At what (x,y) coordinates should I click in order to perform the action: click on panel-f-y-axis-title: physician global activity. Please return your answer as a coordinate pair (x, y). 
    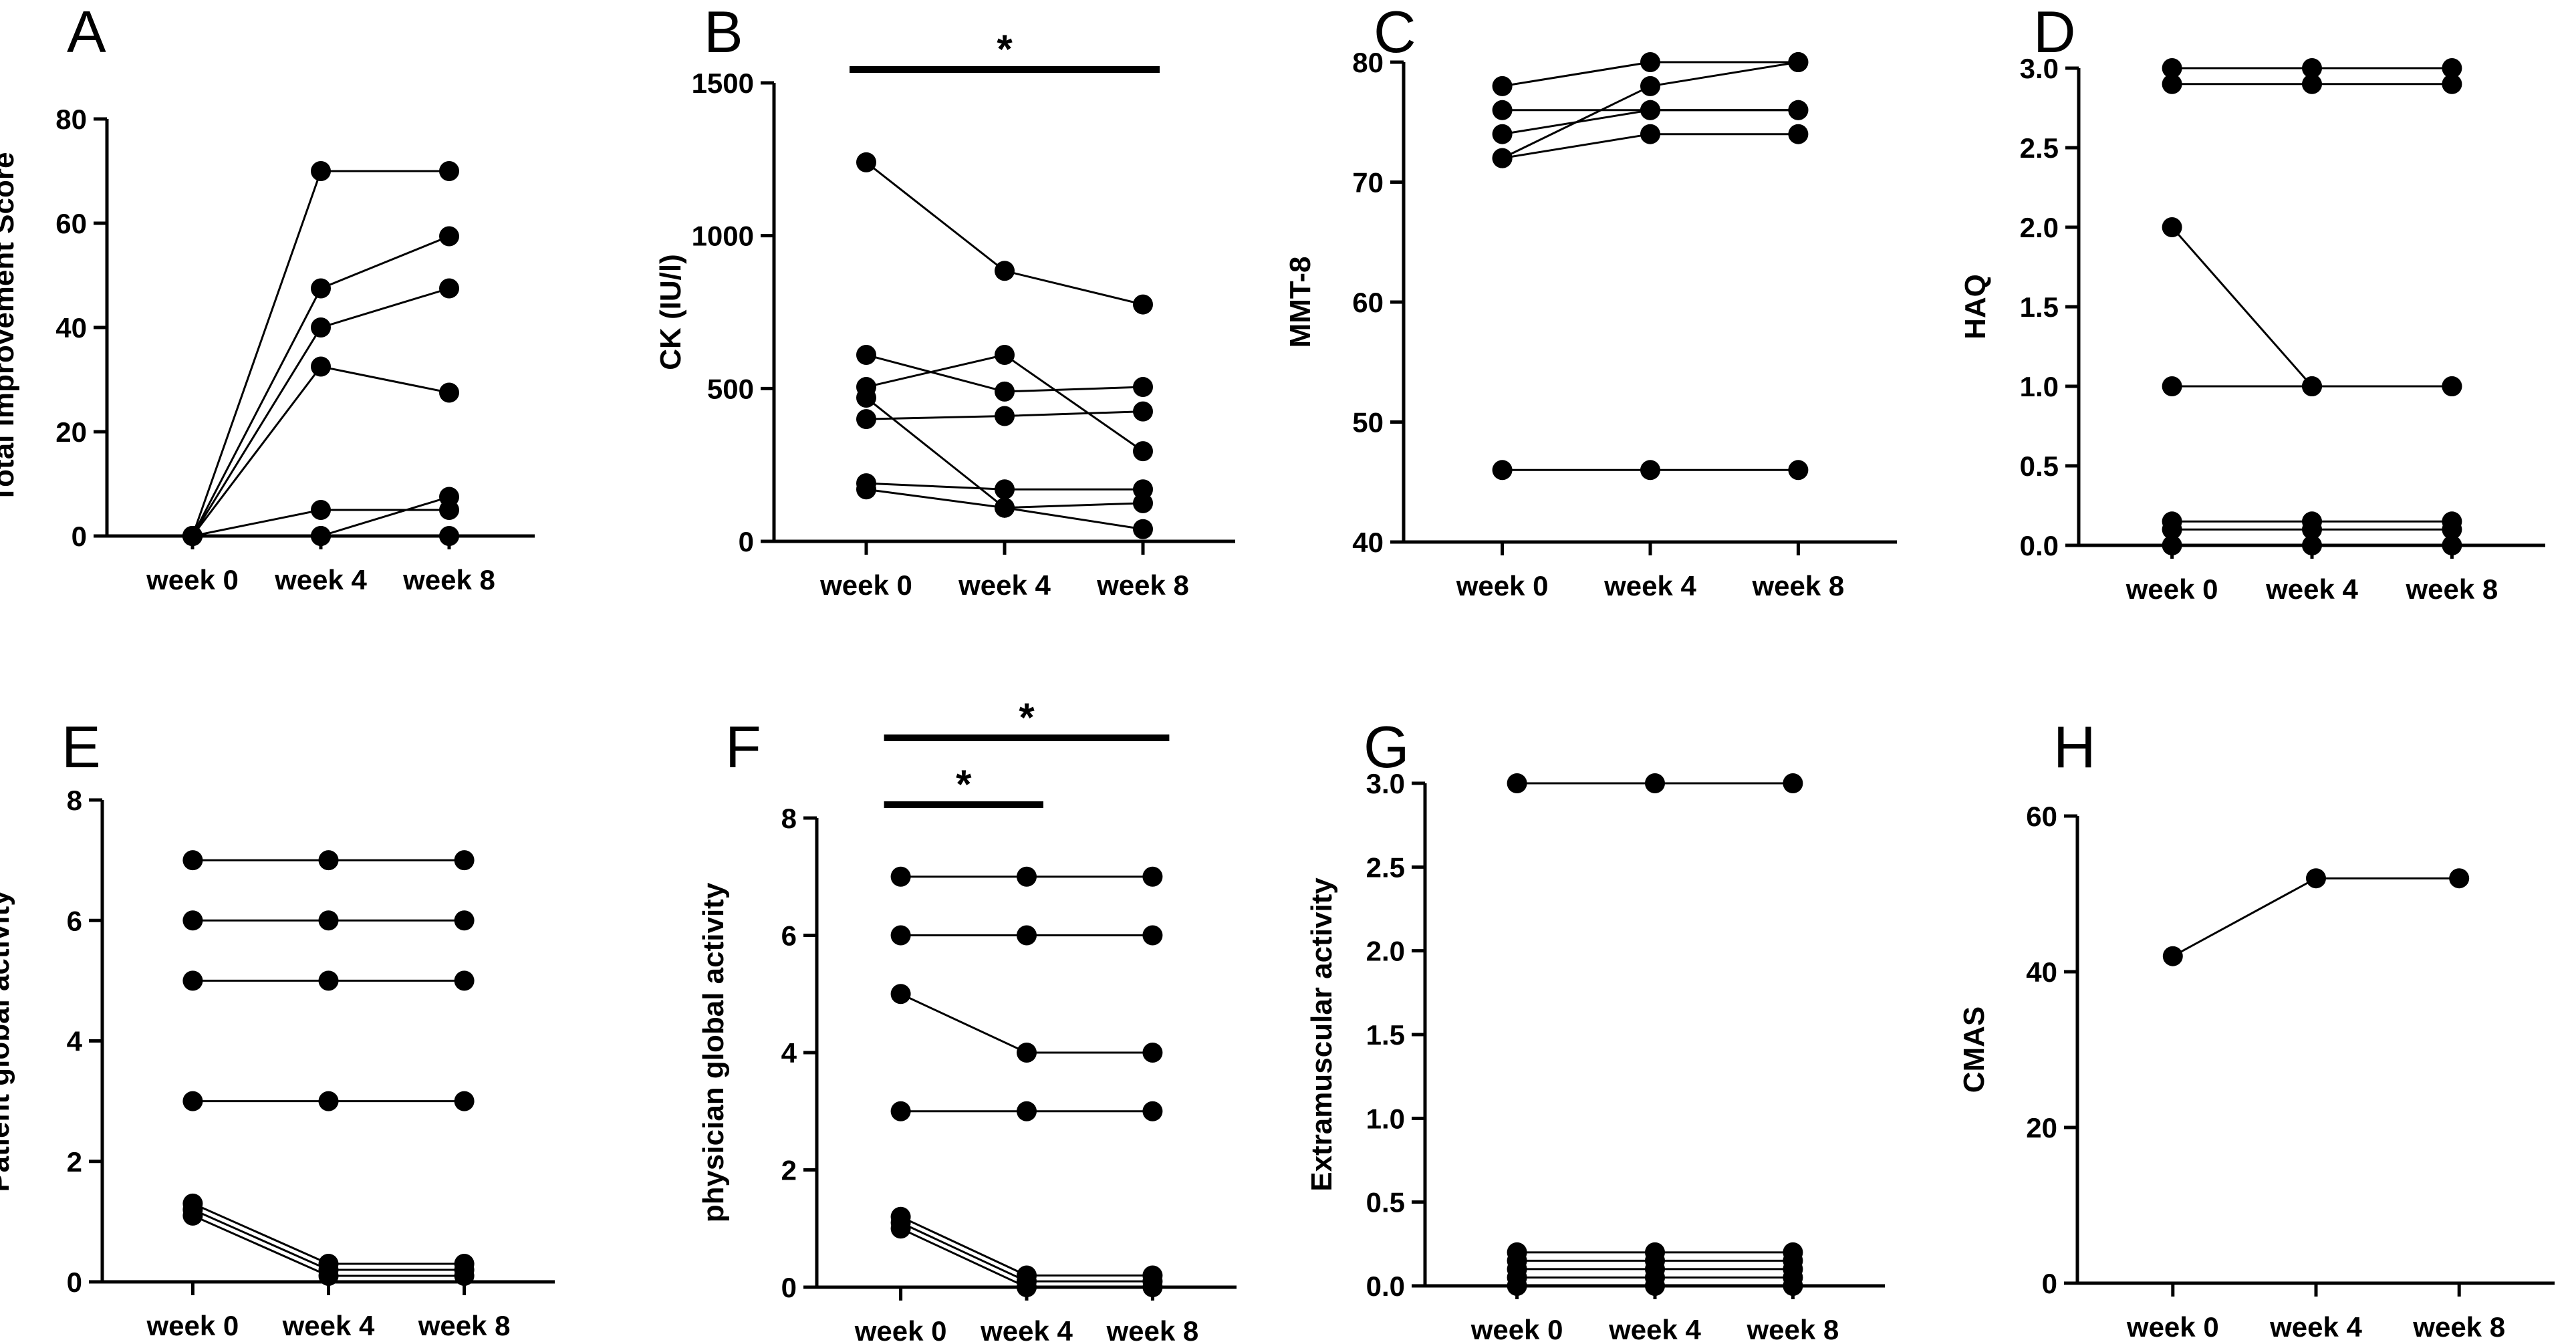
    Looking at the image, I should click on (713, 1052).